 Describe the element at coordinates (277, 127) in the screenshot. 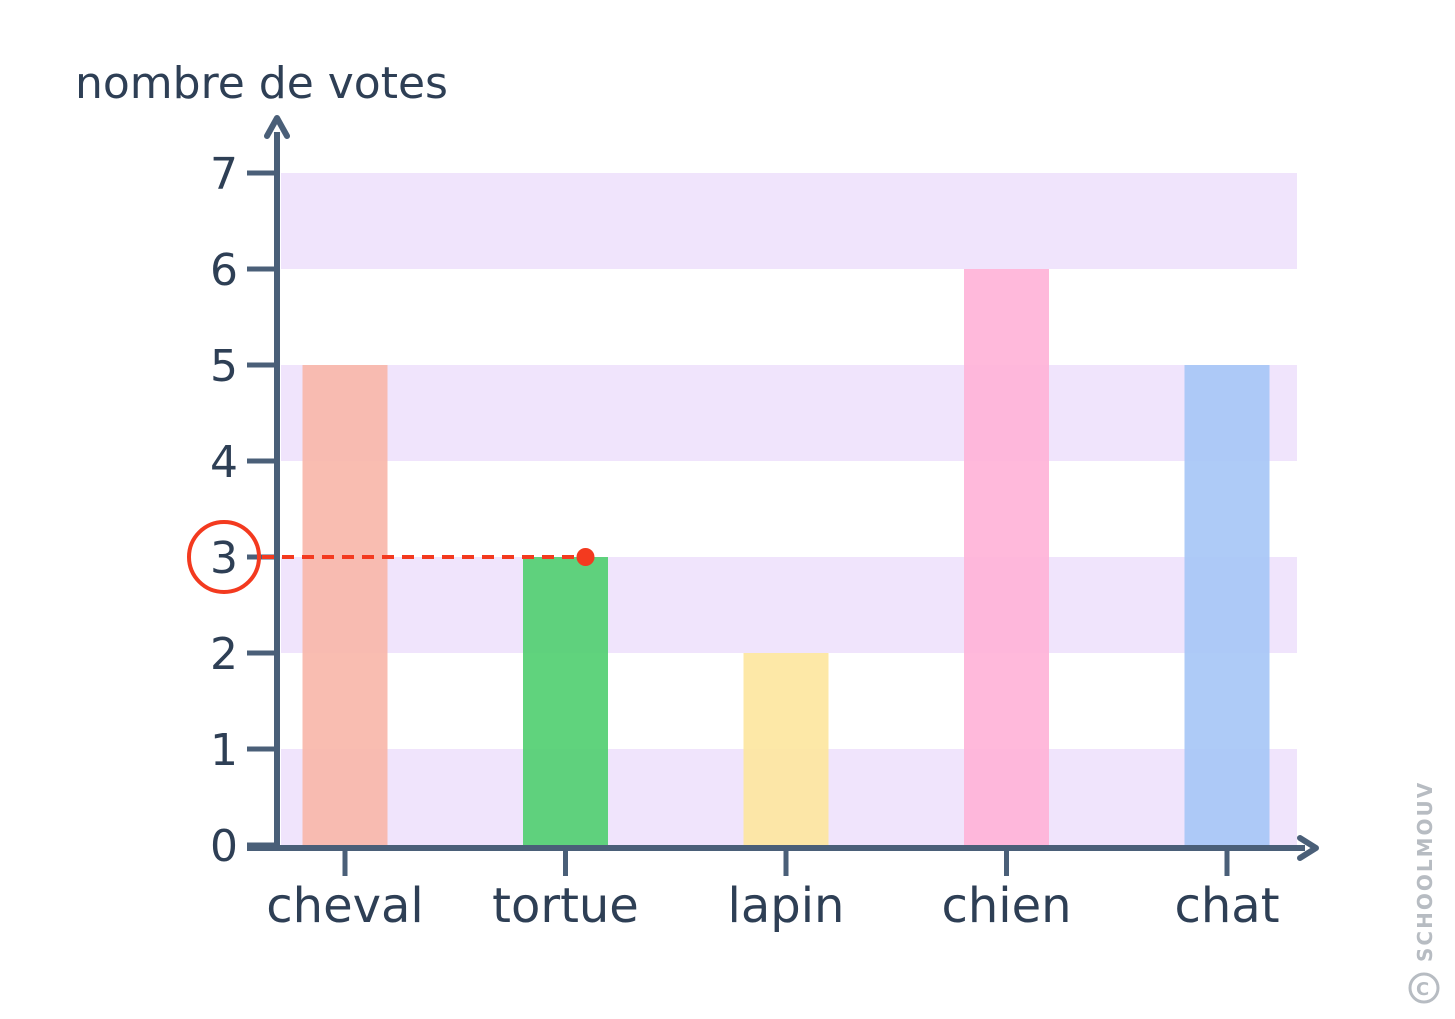

I see `y-axis-arrow` at that location.